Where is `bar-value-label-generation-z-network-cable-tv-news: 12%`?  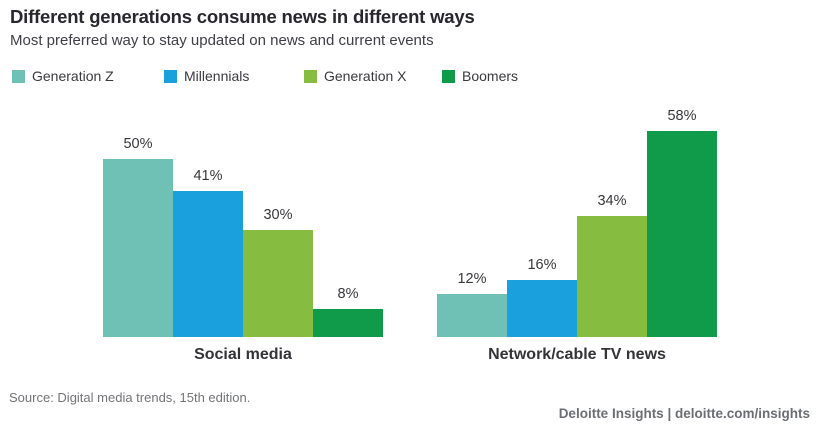
bar-value-label-generation-z-network-cable-tv-news: 12% is located at coordinates (472, 279).